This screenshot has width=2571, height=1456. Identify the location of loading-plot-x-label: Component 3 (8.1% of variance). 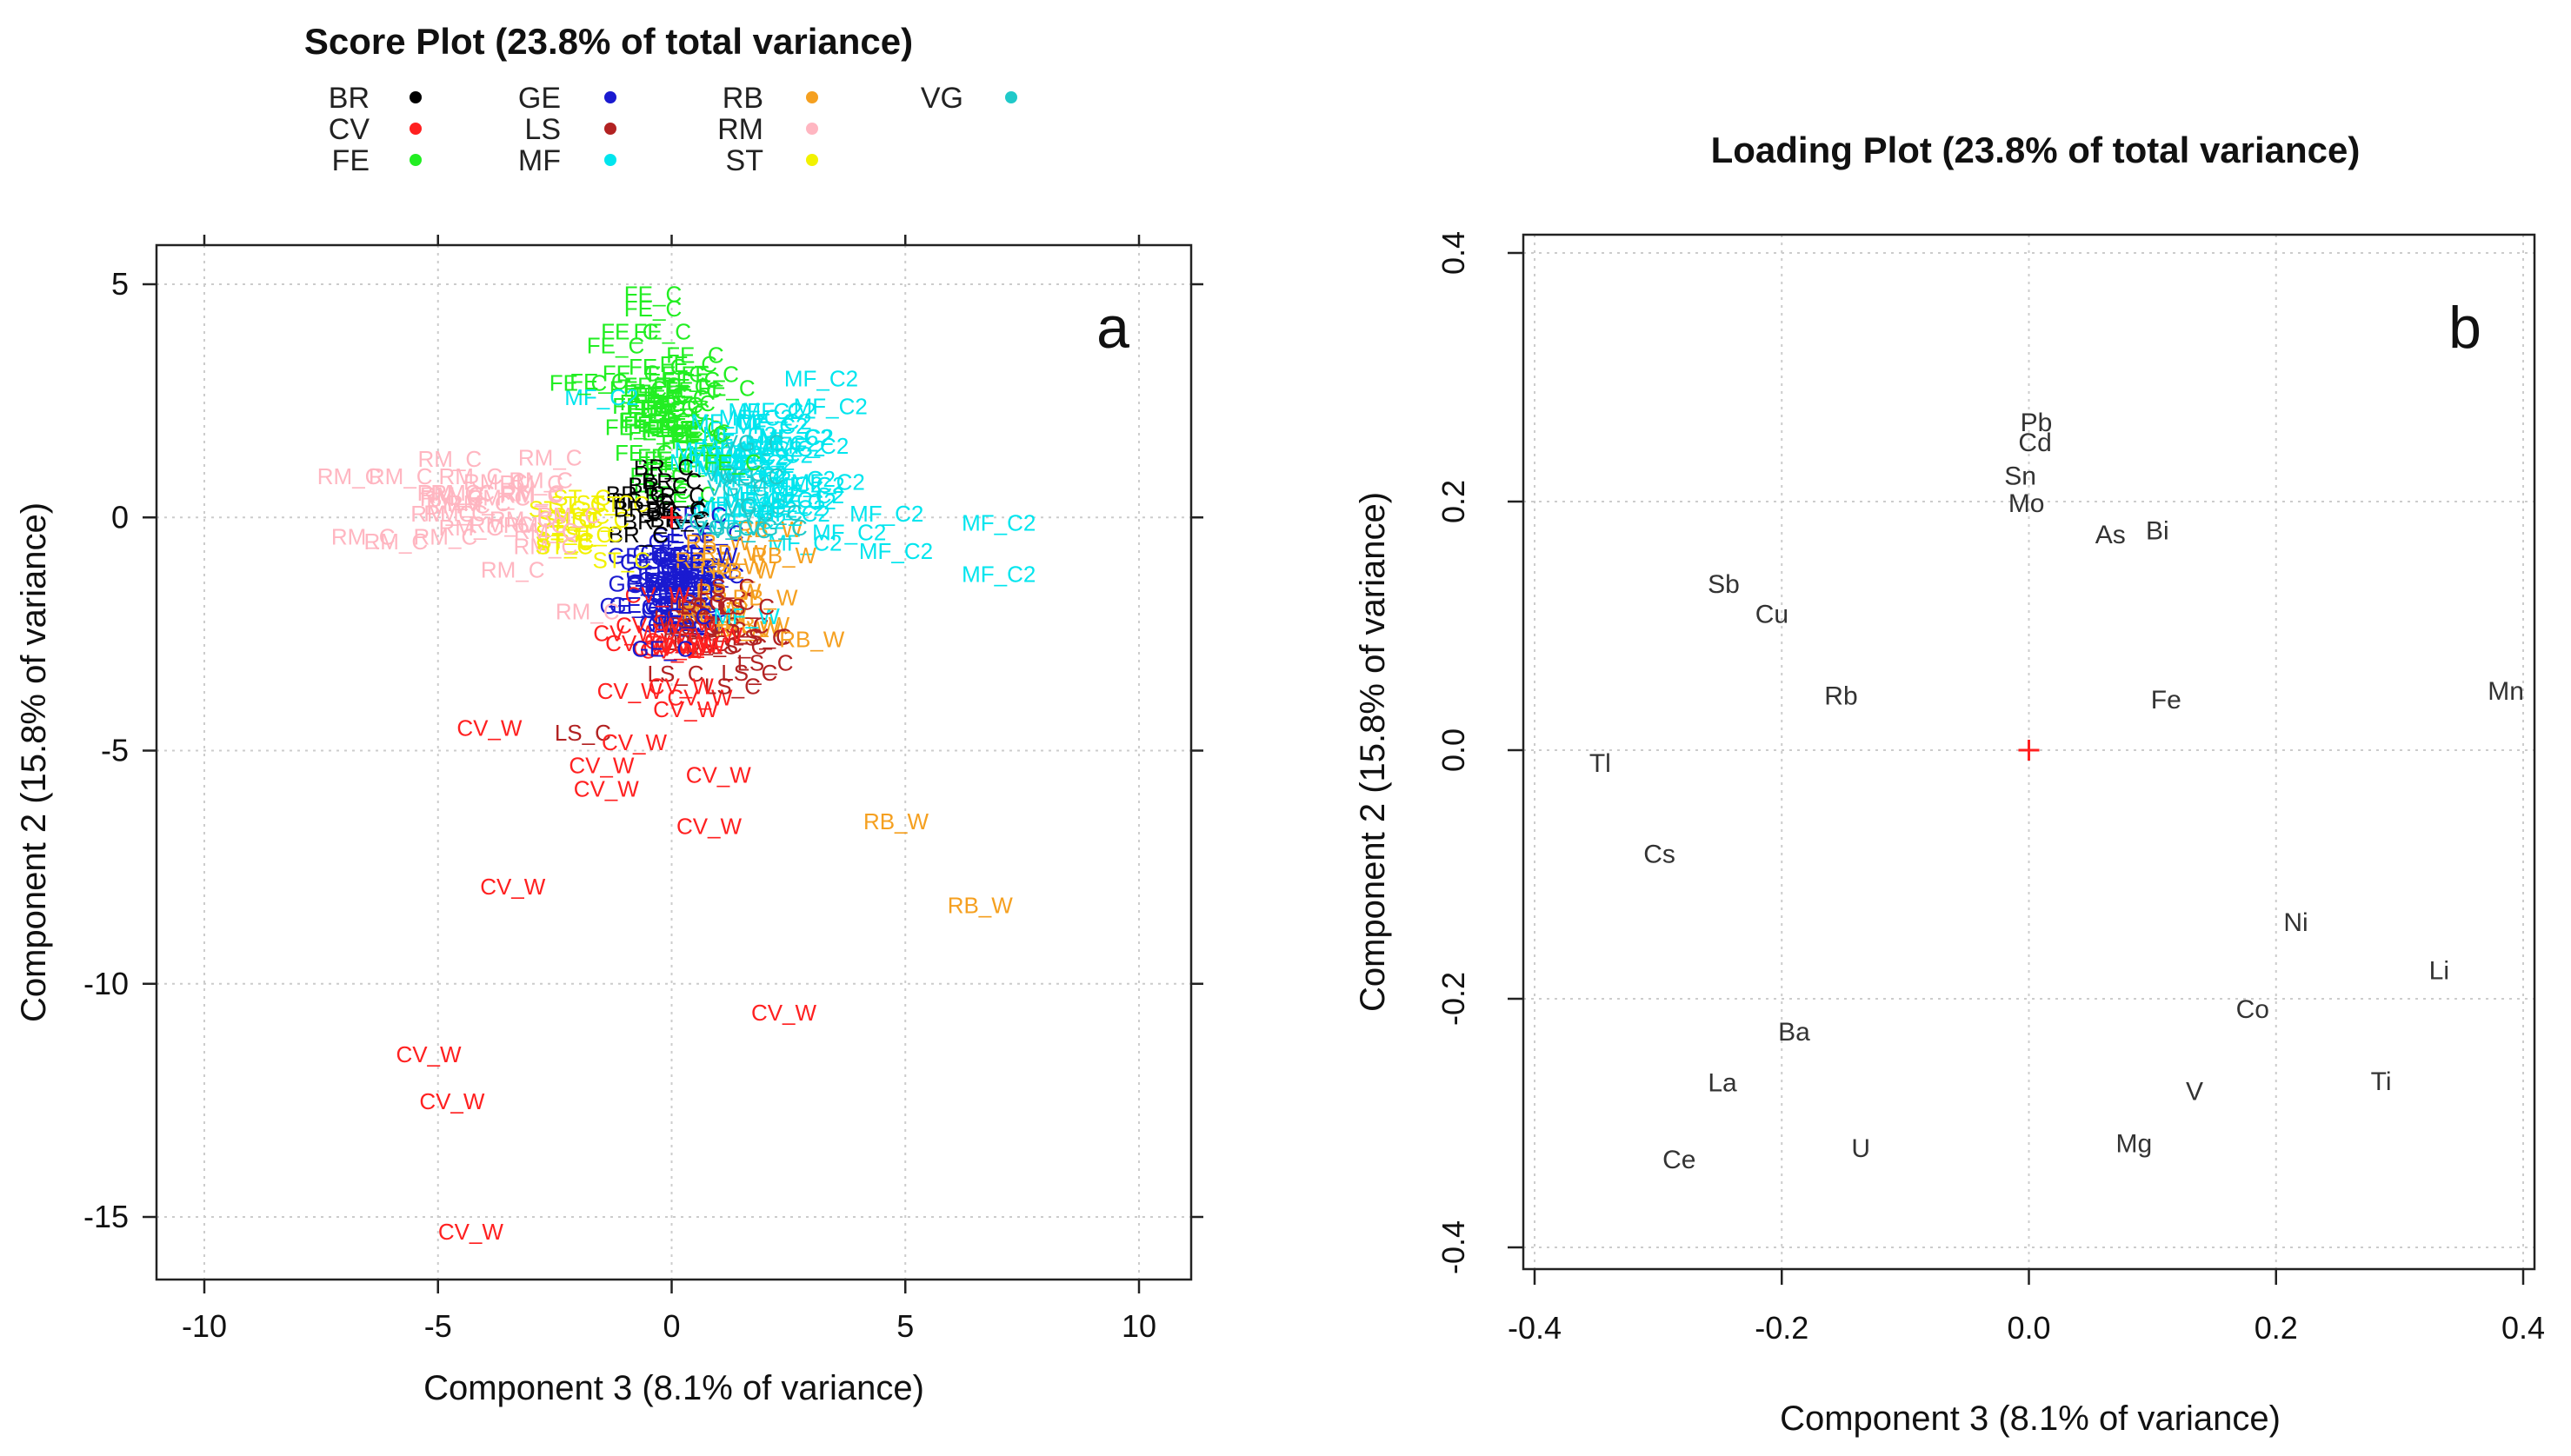
(2030, 1418).